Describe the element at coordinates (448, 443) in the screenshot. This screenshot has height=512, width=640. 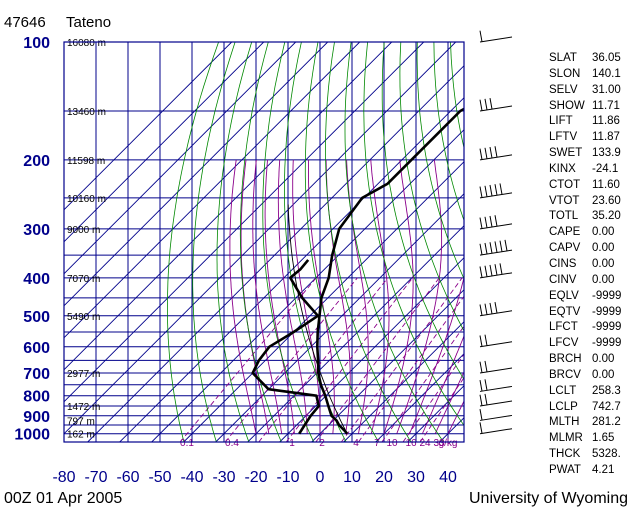
I see `mixing-ratio-label: g/kg` at that location.